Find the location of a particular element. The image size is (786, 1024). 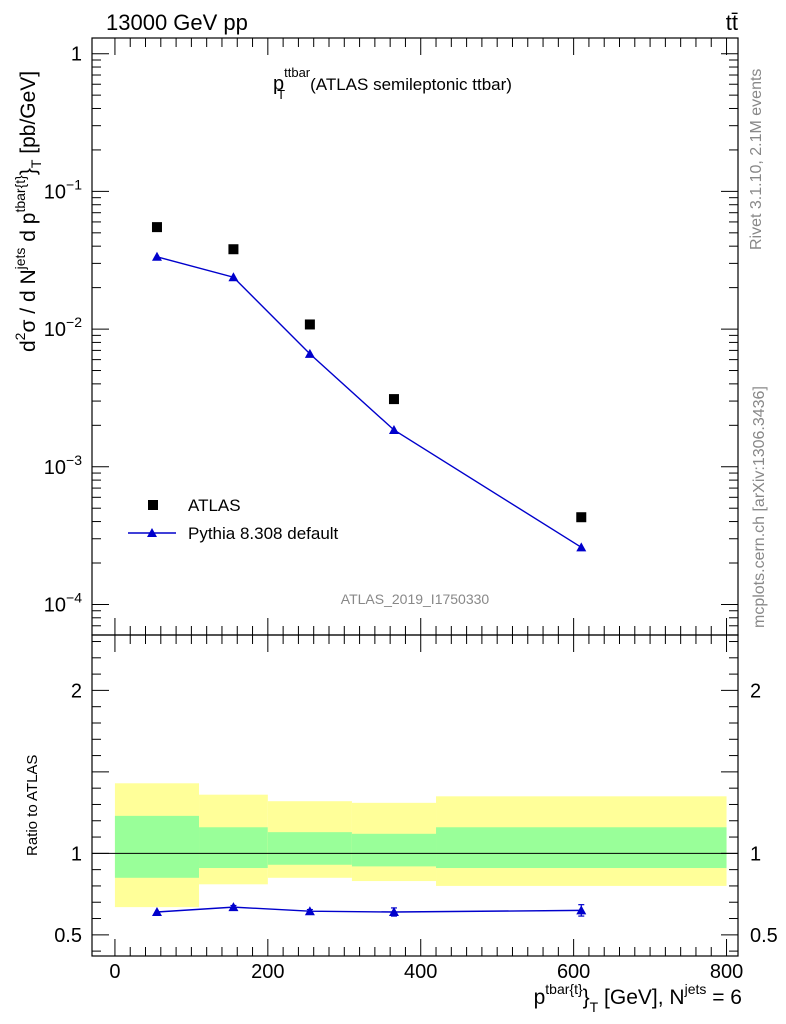

legend-label-atlas: ATLAS is located at coordinates (214, 505).